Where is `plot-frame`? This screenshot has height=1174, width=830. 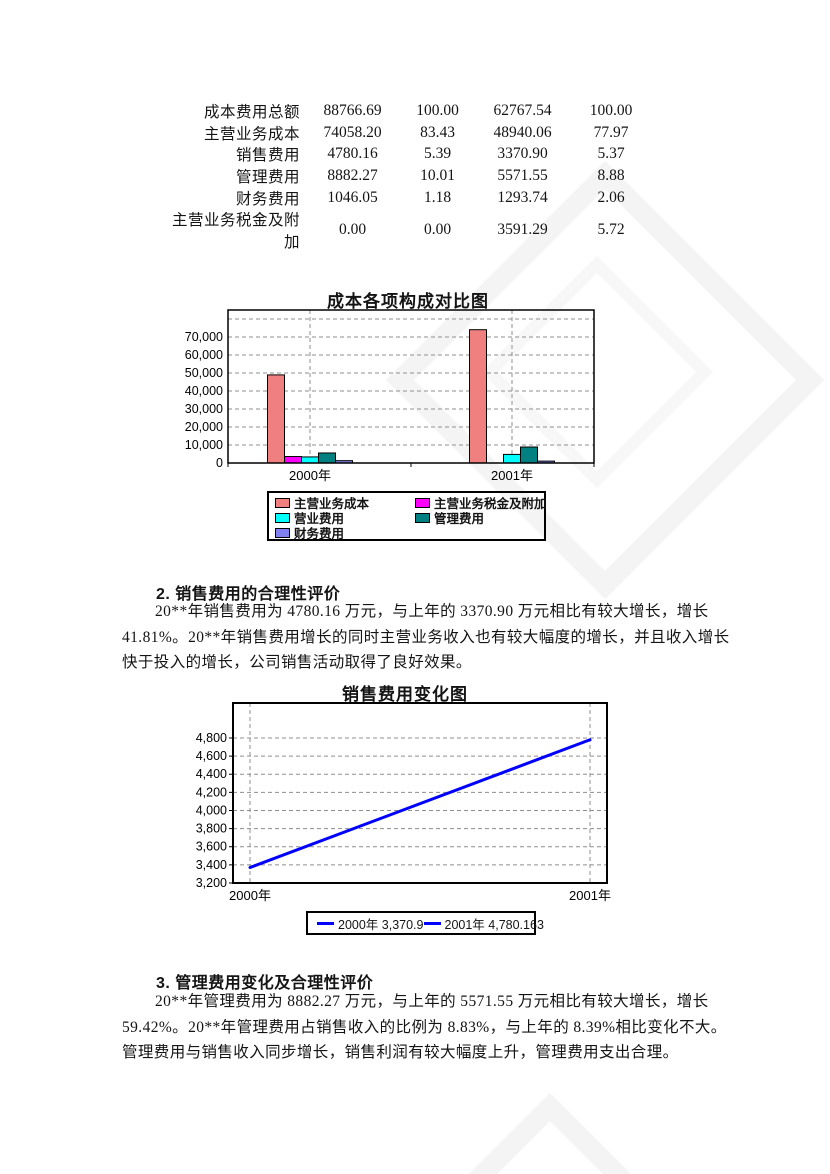 plot-frame is located at coordinates (420, 793).